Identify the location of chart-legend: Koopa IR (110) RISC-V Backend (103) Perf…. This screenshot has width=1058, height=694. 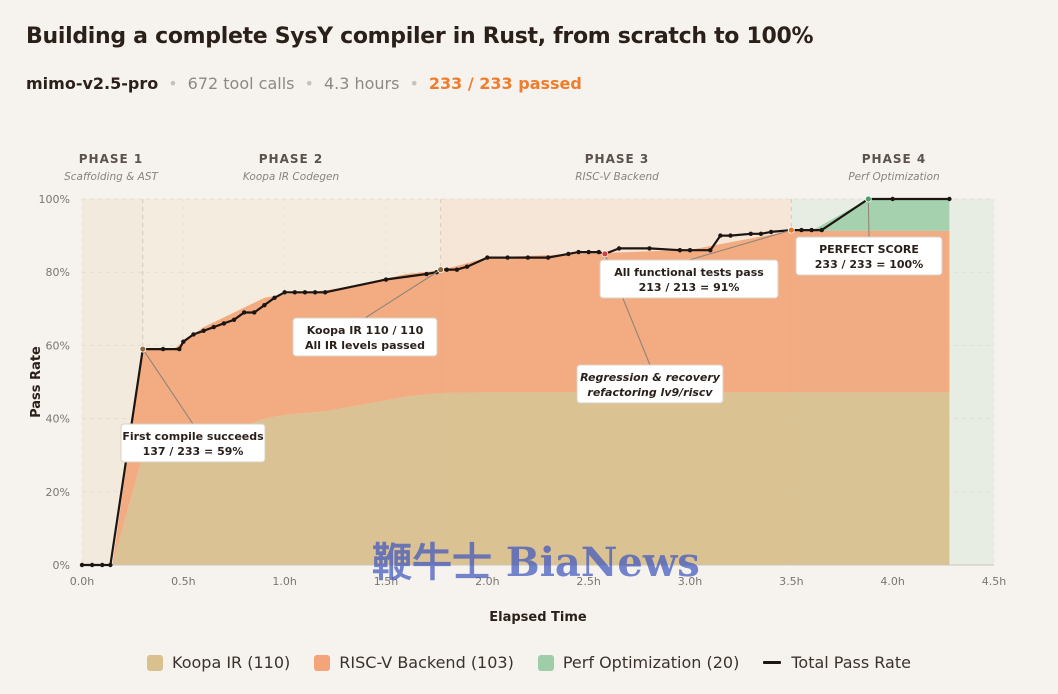
(529, 662).